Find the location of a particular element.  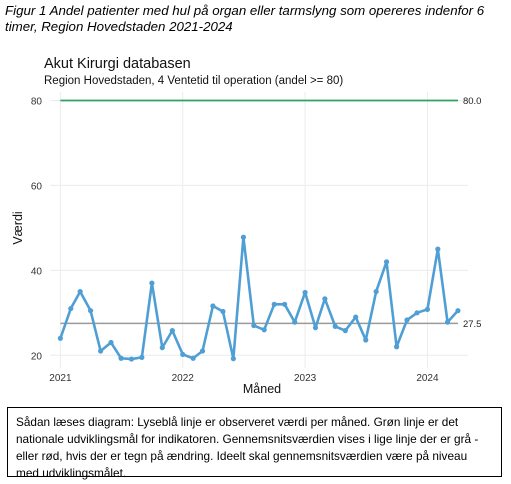

target-label: 80.0 is located at coordinates (472, 101).